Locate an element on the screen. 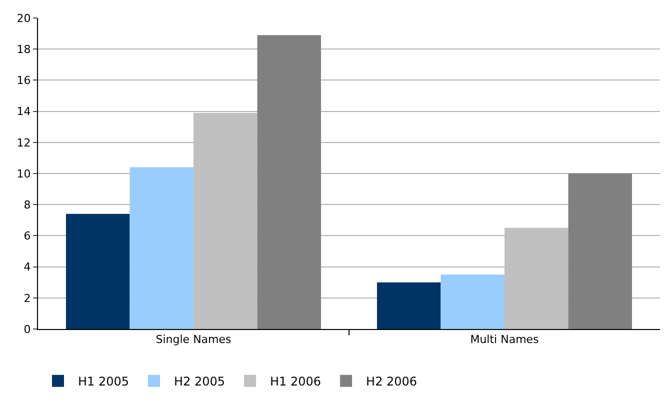 This screenshot has width=668, height=403. y-tick-label: 0 is located at coordinates (27, 329).